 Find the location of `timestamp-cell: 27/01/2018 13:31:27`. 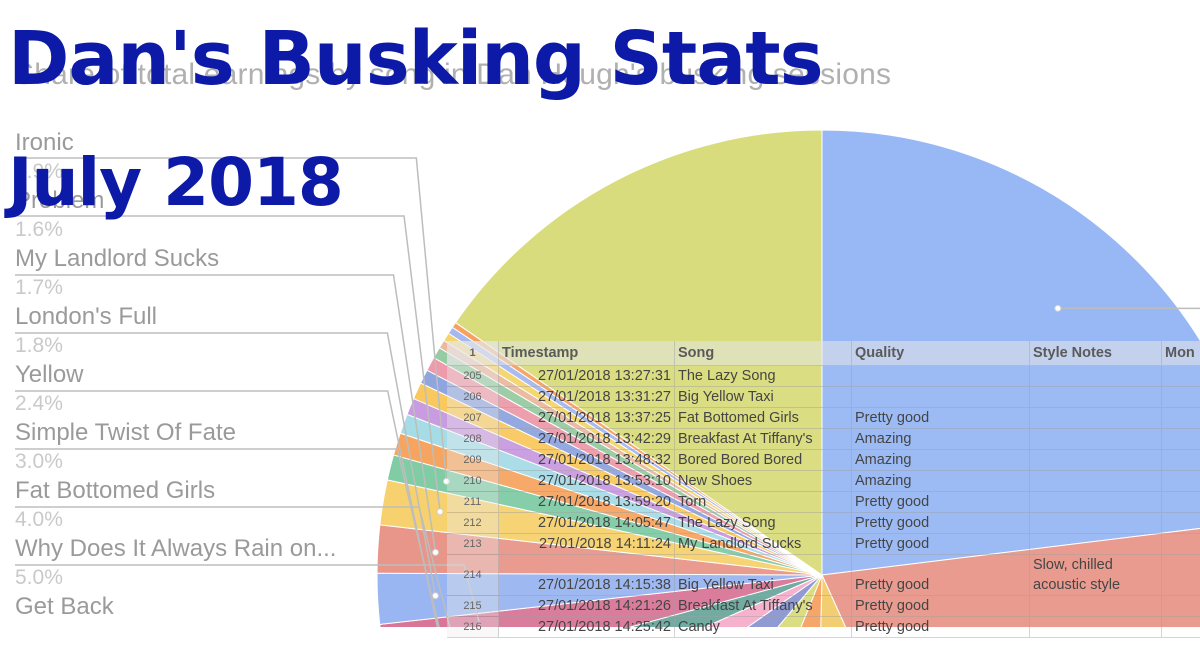

timestamp-cell: 27/01/2018 13:31:27 is located at coordinates (587, 397).